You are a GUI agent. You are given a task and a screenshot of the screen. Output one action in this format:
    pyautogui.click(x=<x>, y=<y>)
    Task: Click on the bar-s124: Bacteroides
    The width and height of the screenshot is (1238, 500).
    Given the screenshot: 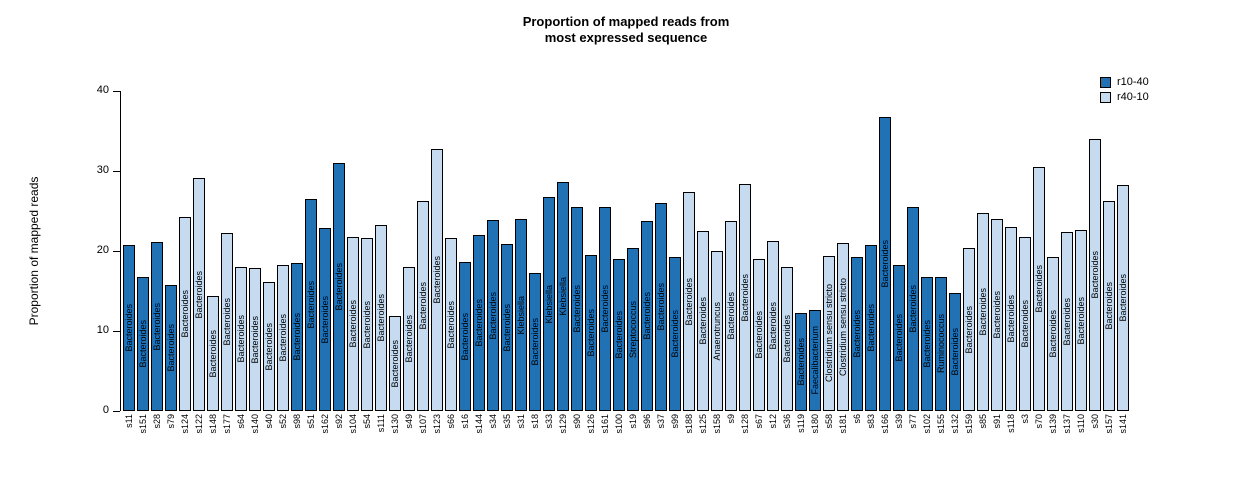 What is the action you would take?
    pyautogui.click(x=185, y=314)
    